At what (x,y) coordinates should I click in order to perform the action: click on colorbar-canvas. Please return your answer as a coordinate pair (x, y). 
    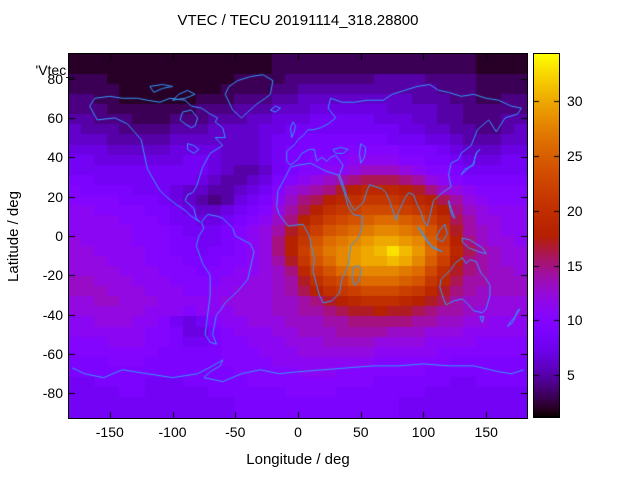
    Looking at the image, I should click on (546, 235).